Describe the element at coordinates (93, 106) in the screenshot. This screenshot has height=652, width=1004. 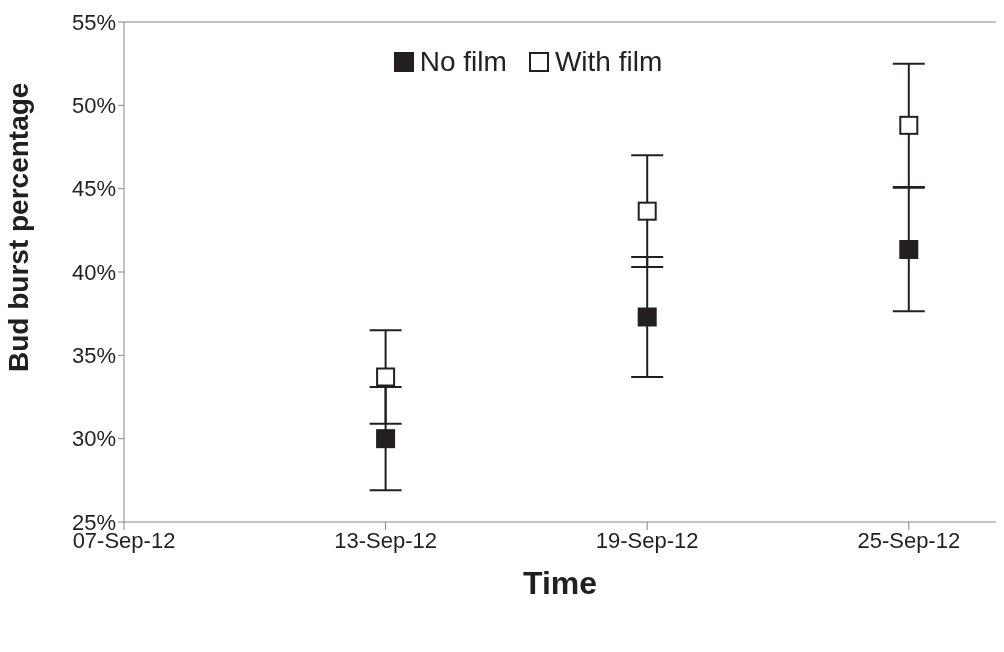
I see `y-tick-label: 50%` at that location.